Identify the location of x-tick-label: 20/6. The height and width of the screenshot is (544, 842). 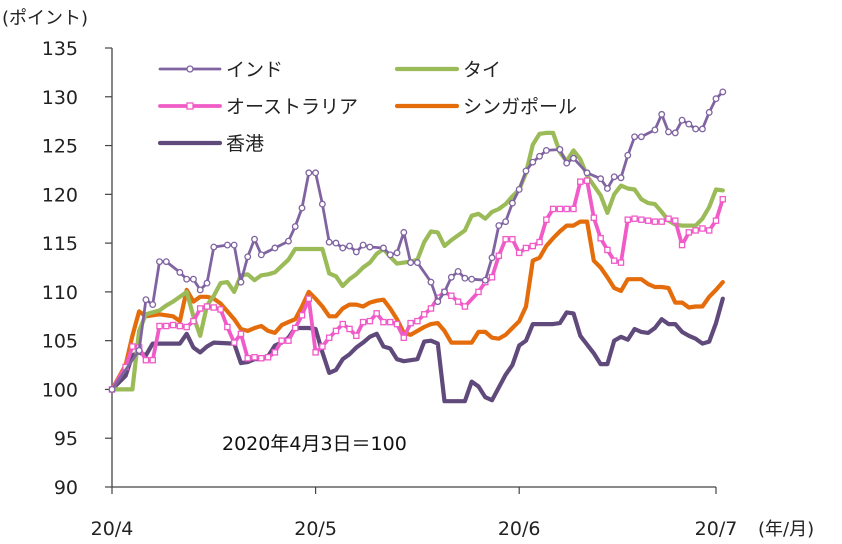
(519, 529).